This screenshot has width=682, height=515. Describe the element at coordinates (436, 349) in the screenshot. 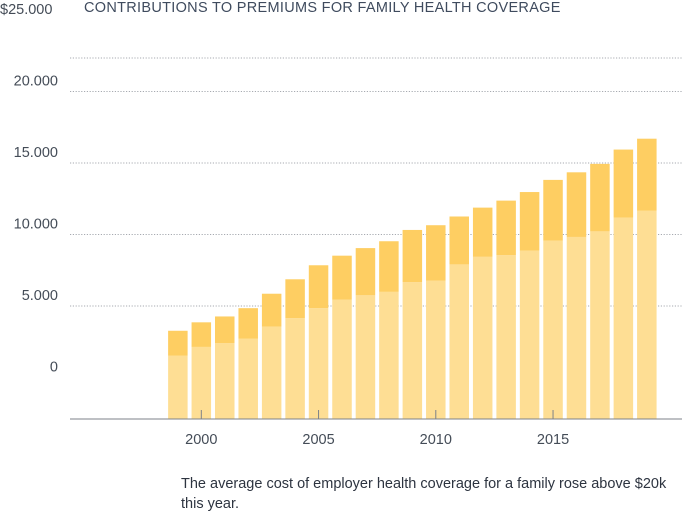

I see `bar-employee-2010` at that location.